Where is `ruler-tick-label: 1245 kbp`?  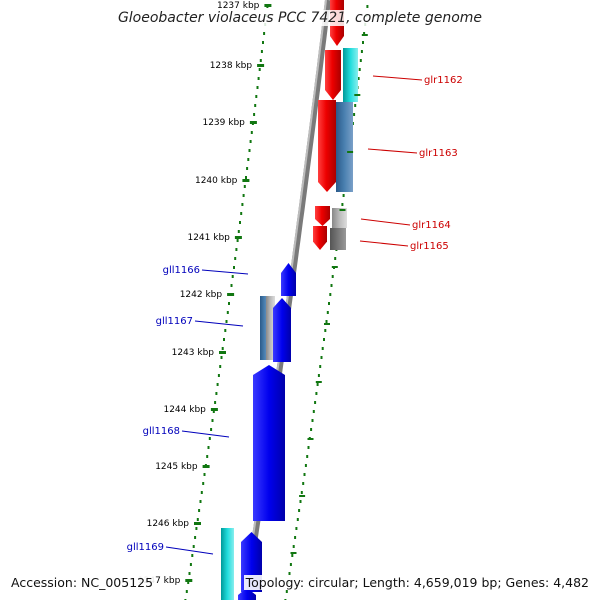
ruler-tick-label: 1245 kbp is located at coordinates (176, 467).